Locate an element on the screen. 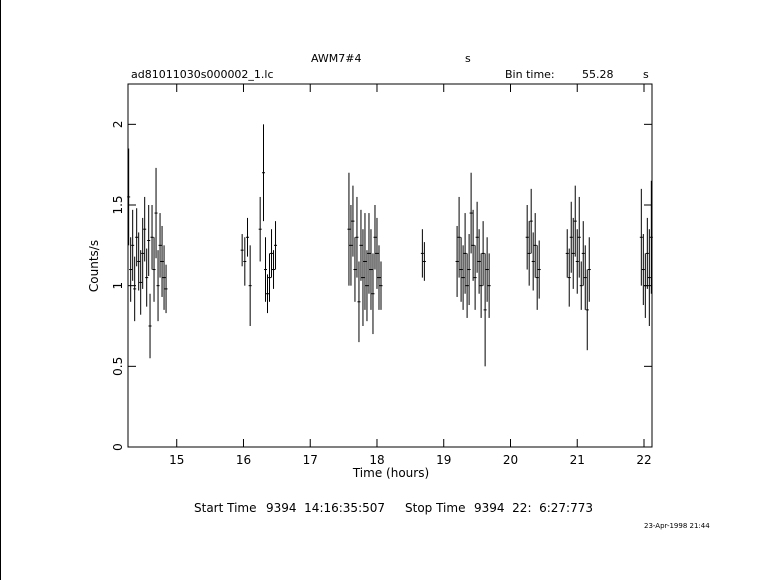 This screenshot has width=781, height=580. x-tick-label: 16 is located at coordinates (243, 460).